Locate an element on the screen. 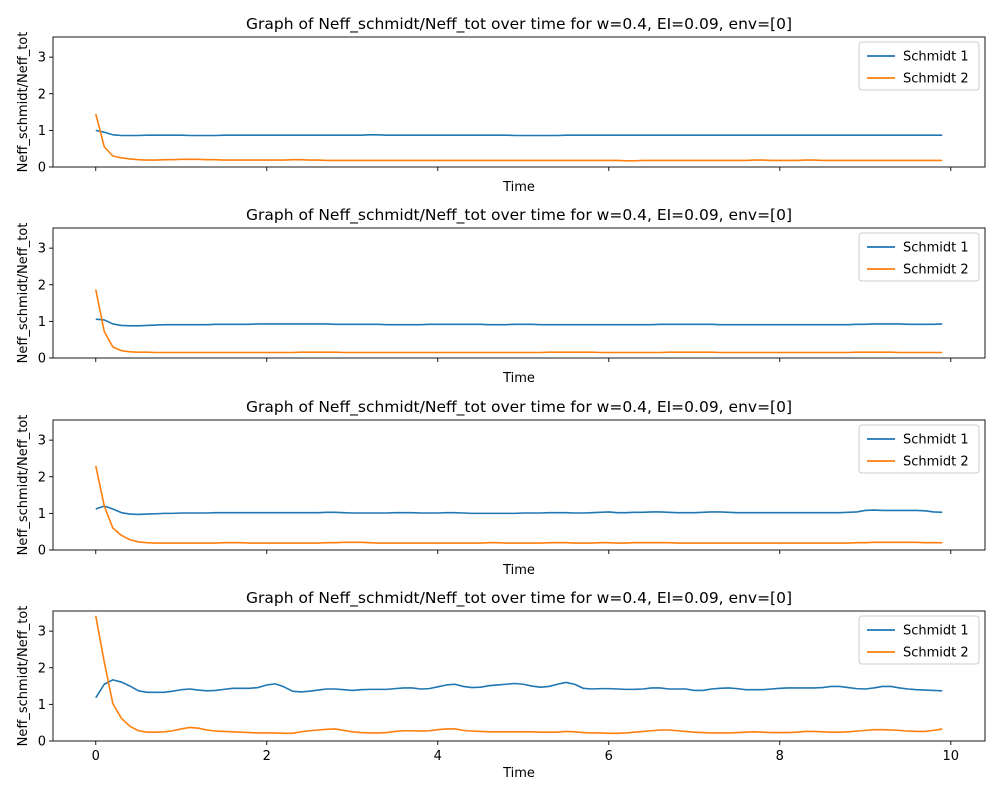 This screenshot has height=800, width=1000. x-tick-label: 0 is located at coordinates (96, 756).